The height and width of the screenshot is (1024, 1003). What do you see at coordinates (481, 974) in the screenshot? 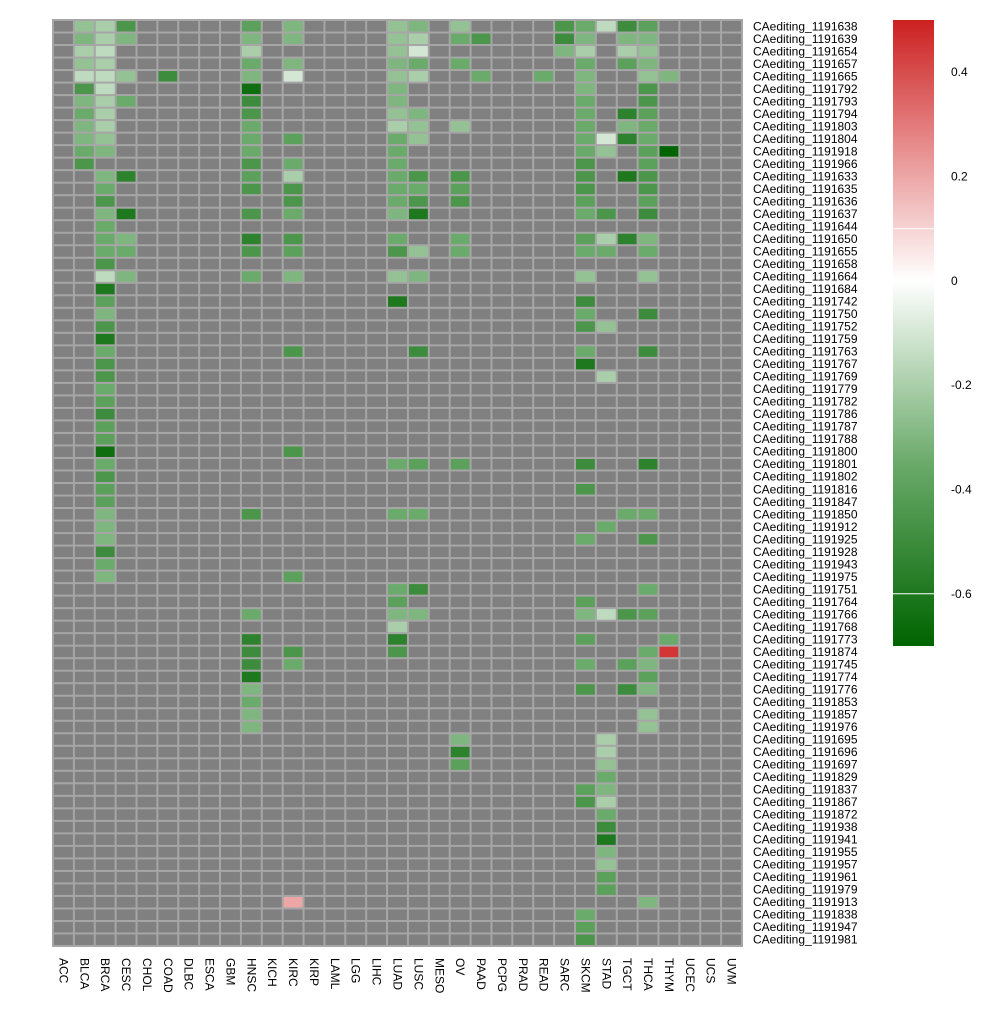
I see `column-label: PAAD` at bounding box center [481, 974].